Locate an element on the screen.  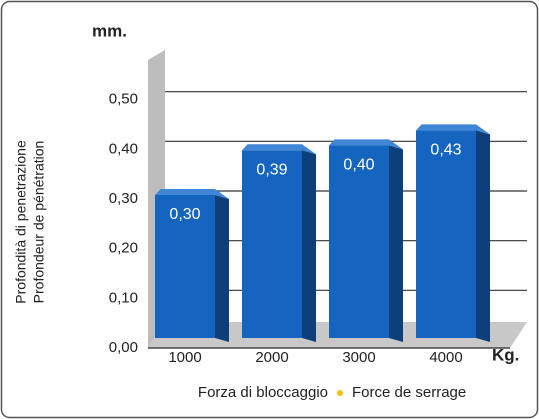
y-tick-label: 0,00 is located at coordinates (123, 347).